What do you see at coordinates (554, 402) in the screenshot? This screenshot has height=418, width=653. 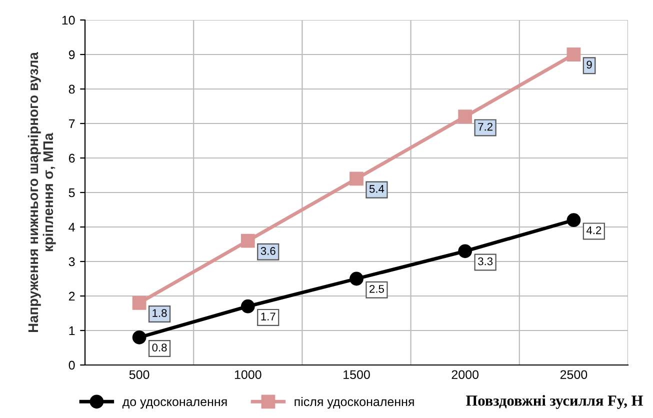 I see `x-axis-title: Повздовжні зусилля Fy, Н` at bounding box center [554, 402].